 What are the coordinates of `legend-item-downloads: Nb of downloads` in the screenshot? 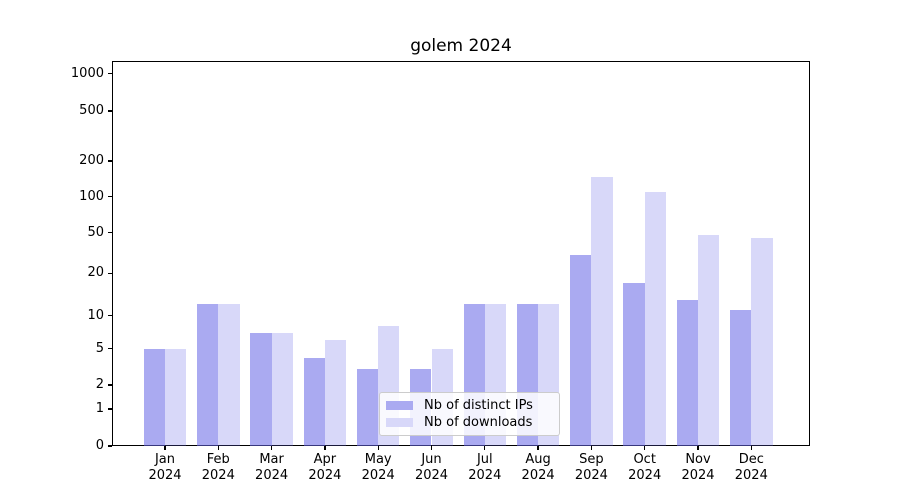 It's located at (469, 422).